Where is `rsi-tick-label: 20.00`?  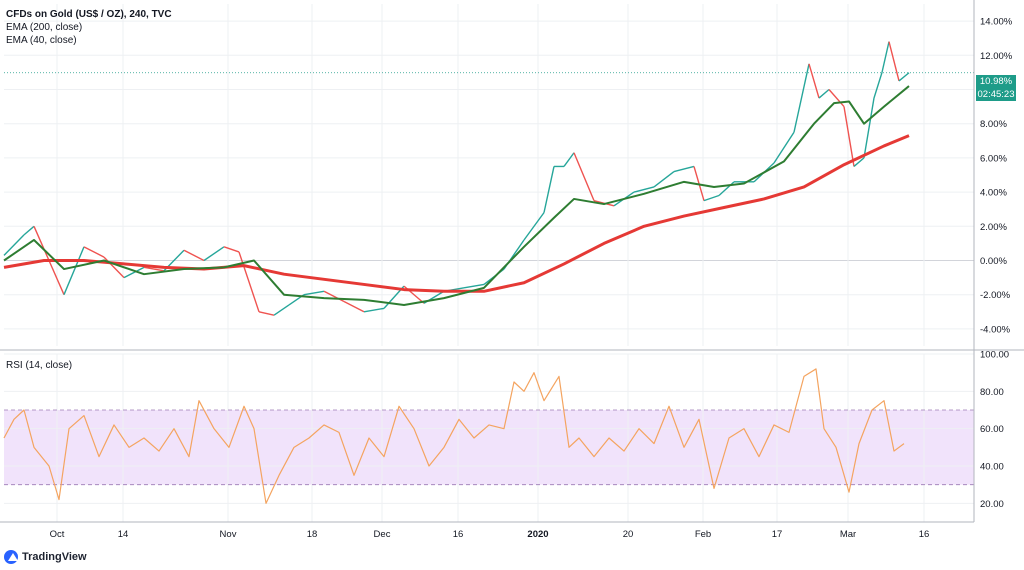 rsi-tick-label: 20.00 is located at coordinates (992, 504).